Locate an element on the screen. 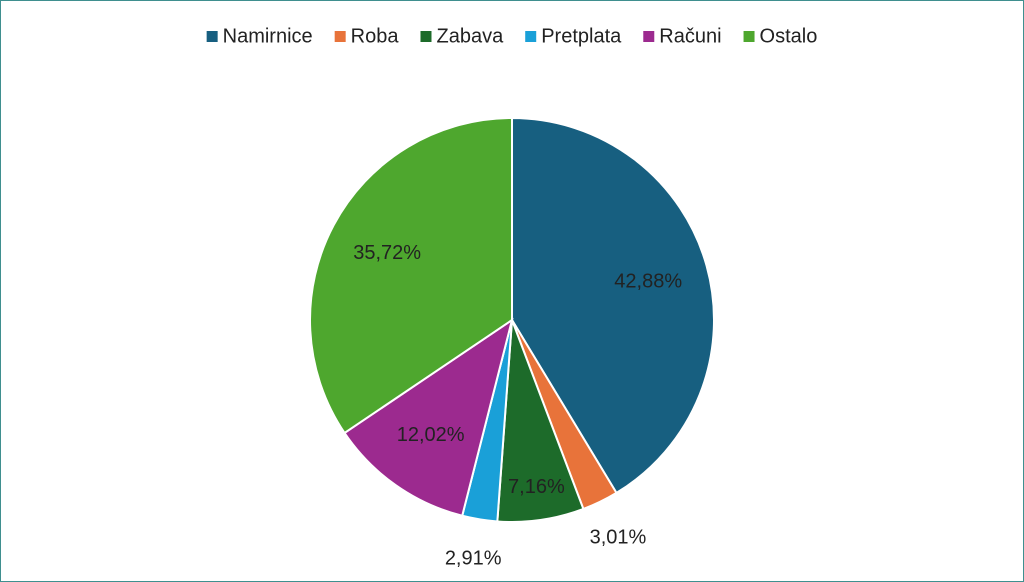 The height and width of the screenshot is (582, 1024). data-label: 12,02% is located at coordinates (431, 435).